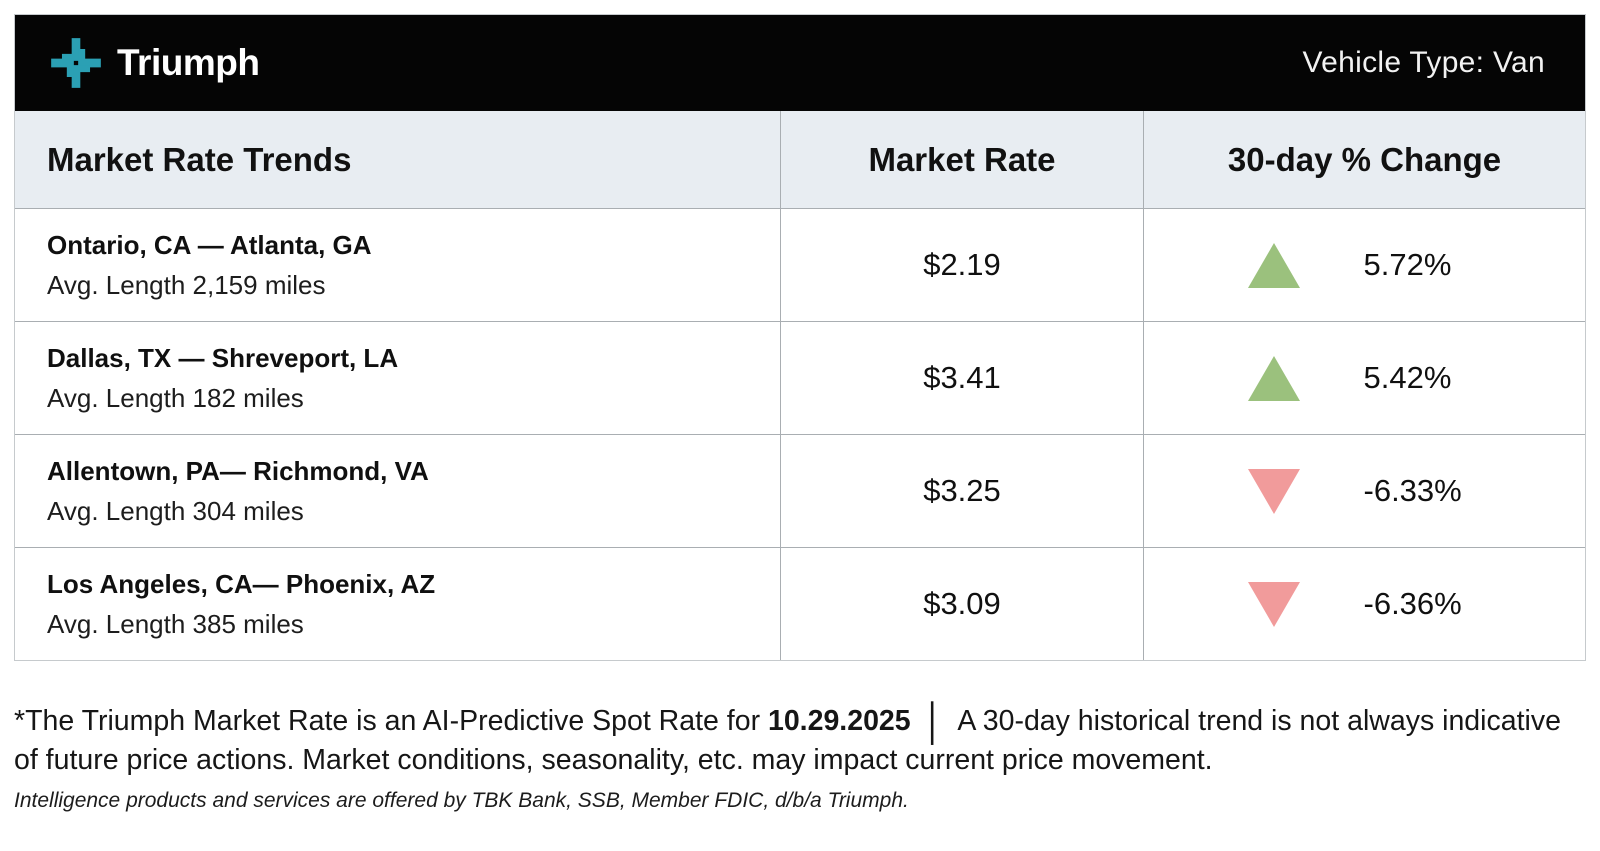 Image resolution: width=1600 pixels, height=851 pixels. I want to click on lane-avg-length: Avg. Length 2,159 miles, so click(186, 285).